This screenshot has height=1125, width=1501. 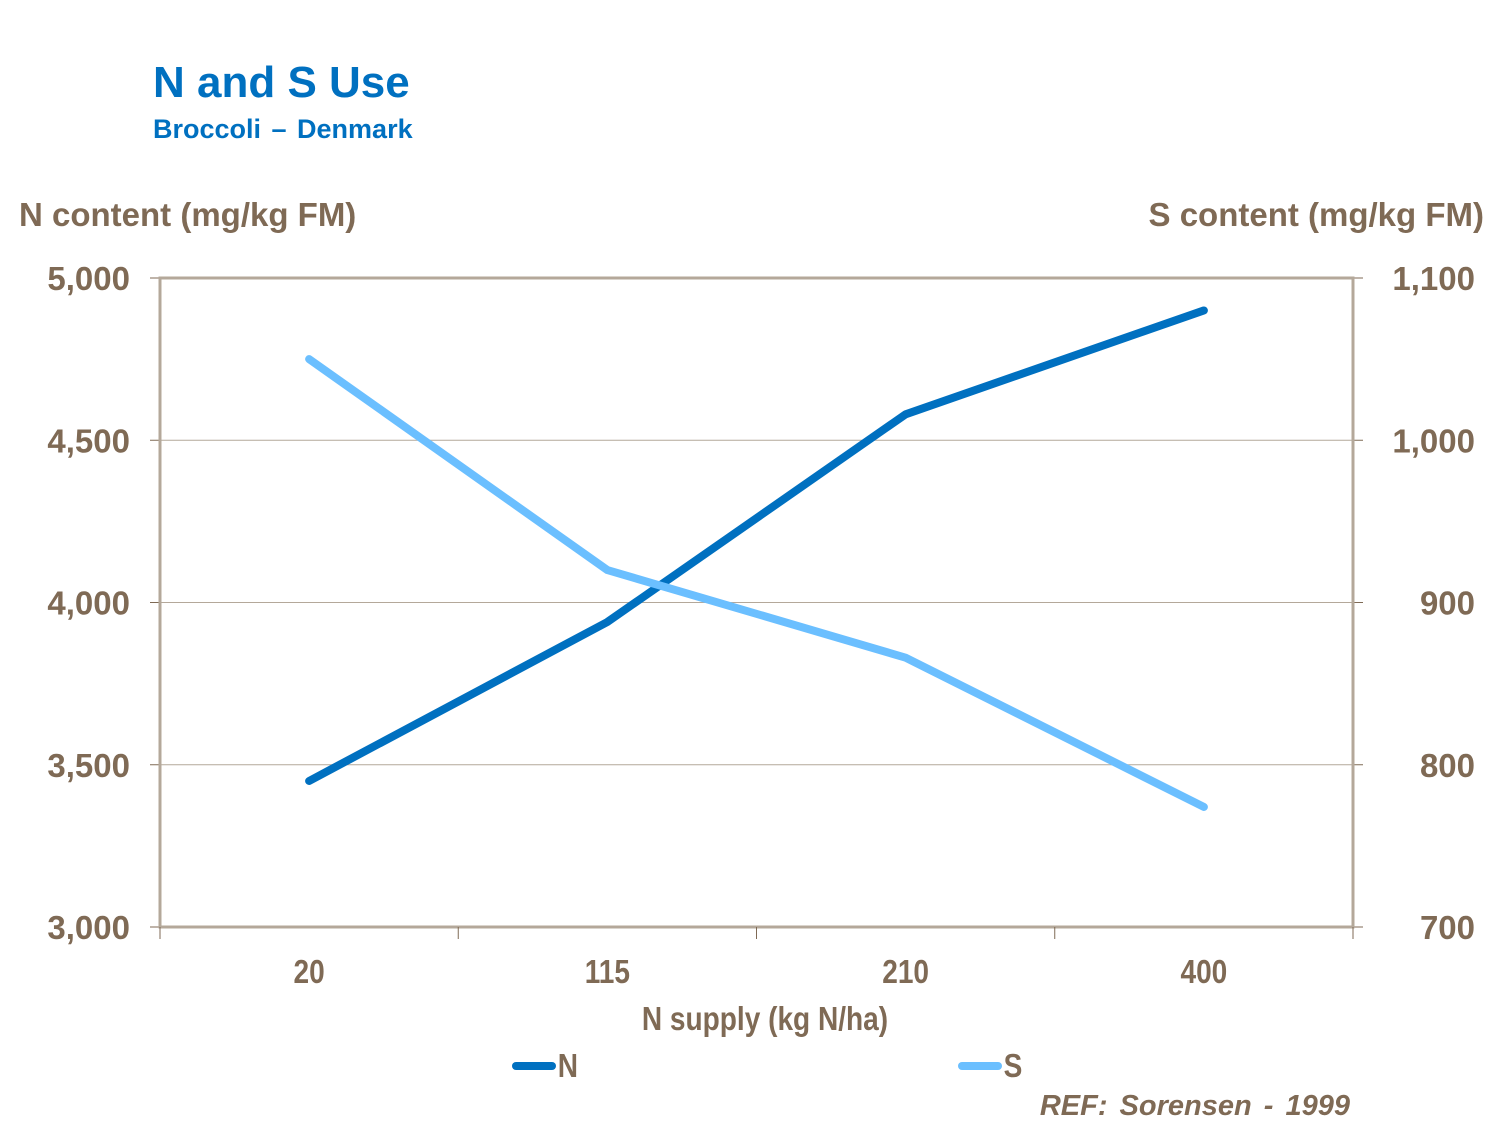 What do you see at coordinates (1203, 972) in the screenshot?
I see `x-tick-label: 400` at bounding box center [1203, 972].